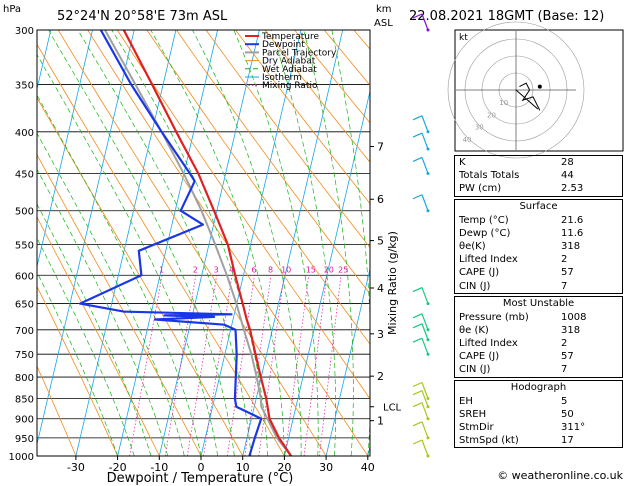 This screenshot has width=629, height=486. What do you see at coordinates (567, 441) in the screenshot?
I see `index-value: 17` at bounding box center [567, 441].